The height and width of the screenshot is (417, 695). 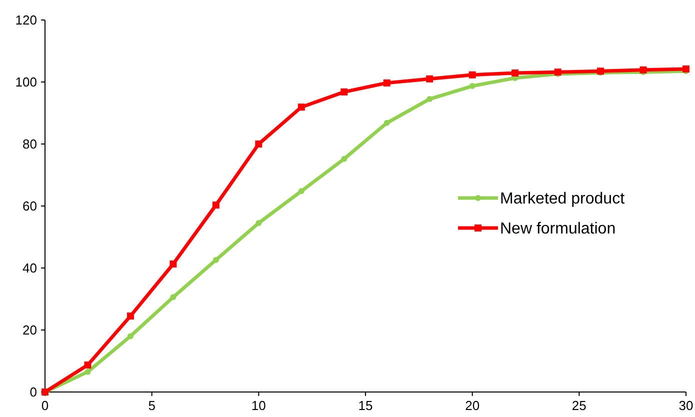 I want to click on x-tick-label: 20, so click(x=472, y=405).